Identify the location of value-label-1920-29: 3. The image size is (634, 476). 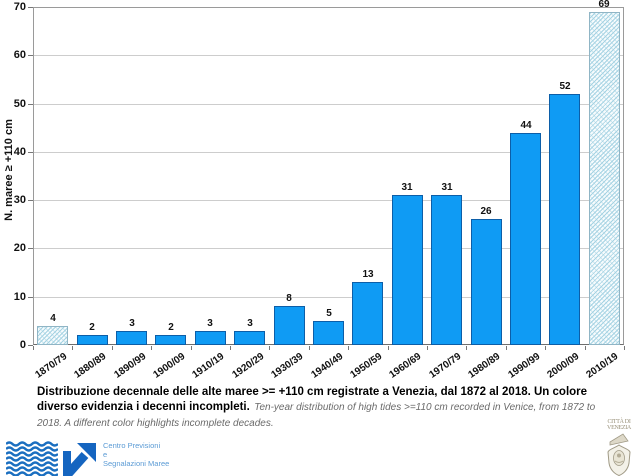
(250, 323).